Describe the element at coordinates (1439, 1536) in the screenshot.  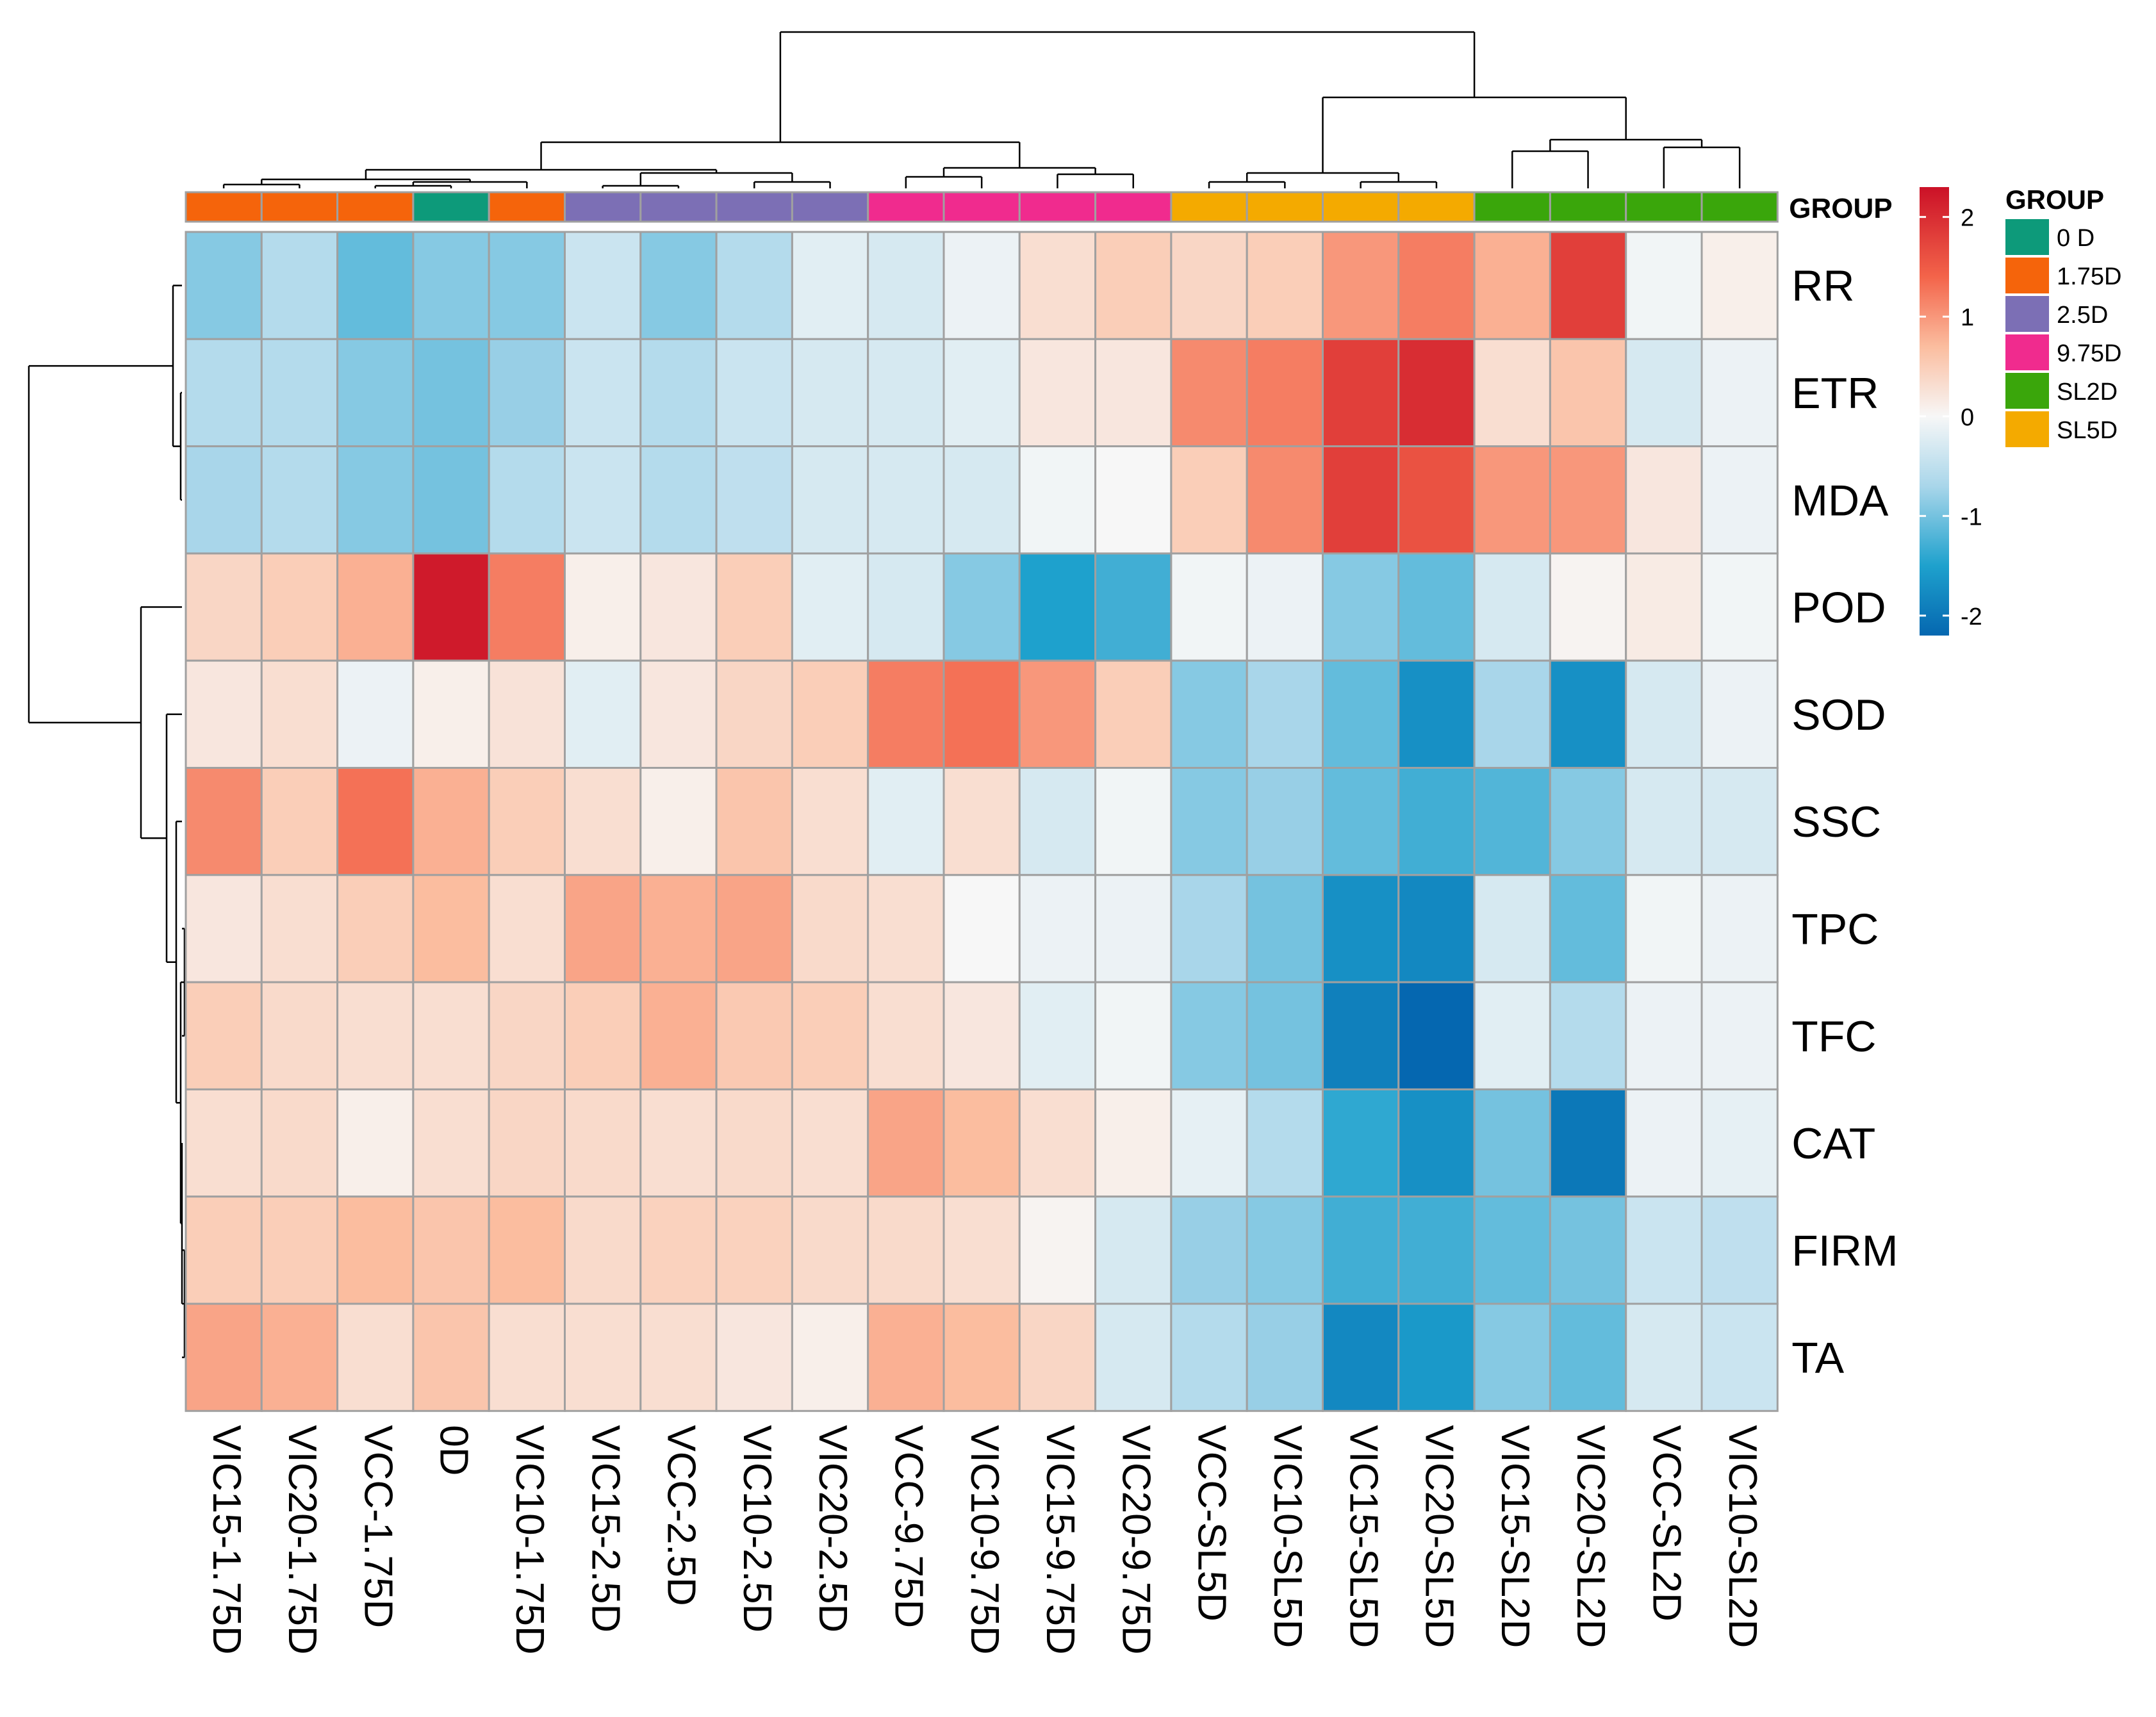
I see `column-label: VIC20-SL5D` at that location.